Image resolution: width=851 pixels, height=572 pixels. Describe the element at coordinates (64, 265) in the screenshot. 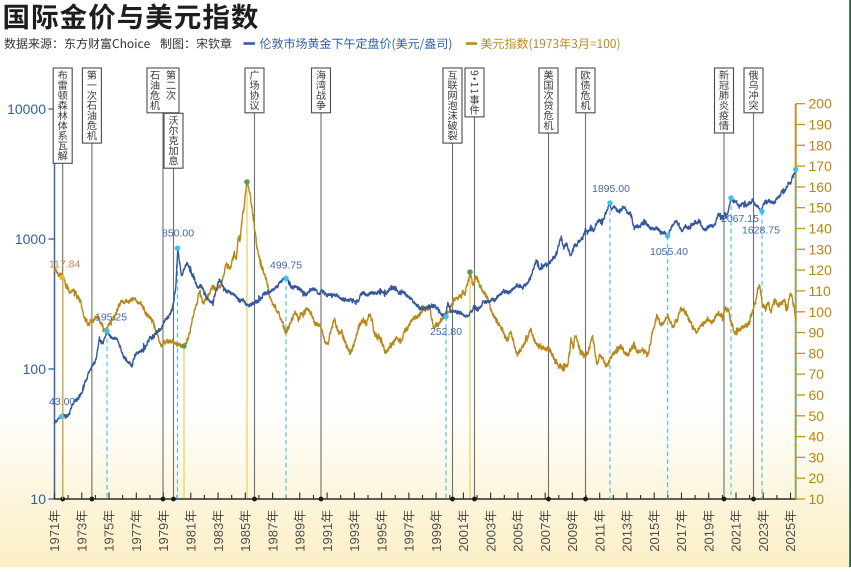

I see `svg-text: 117.84` at that location.